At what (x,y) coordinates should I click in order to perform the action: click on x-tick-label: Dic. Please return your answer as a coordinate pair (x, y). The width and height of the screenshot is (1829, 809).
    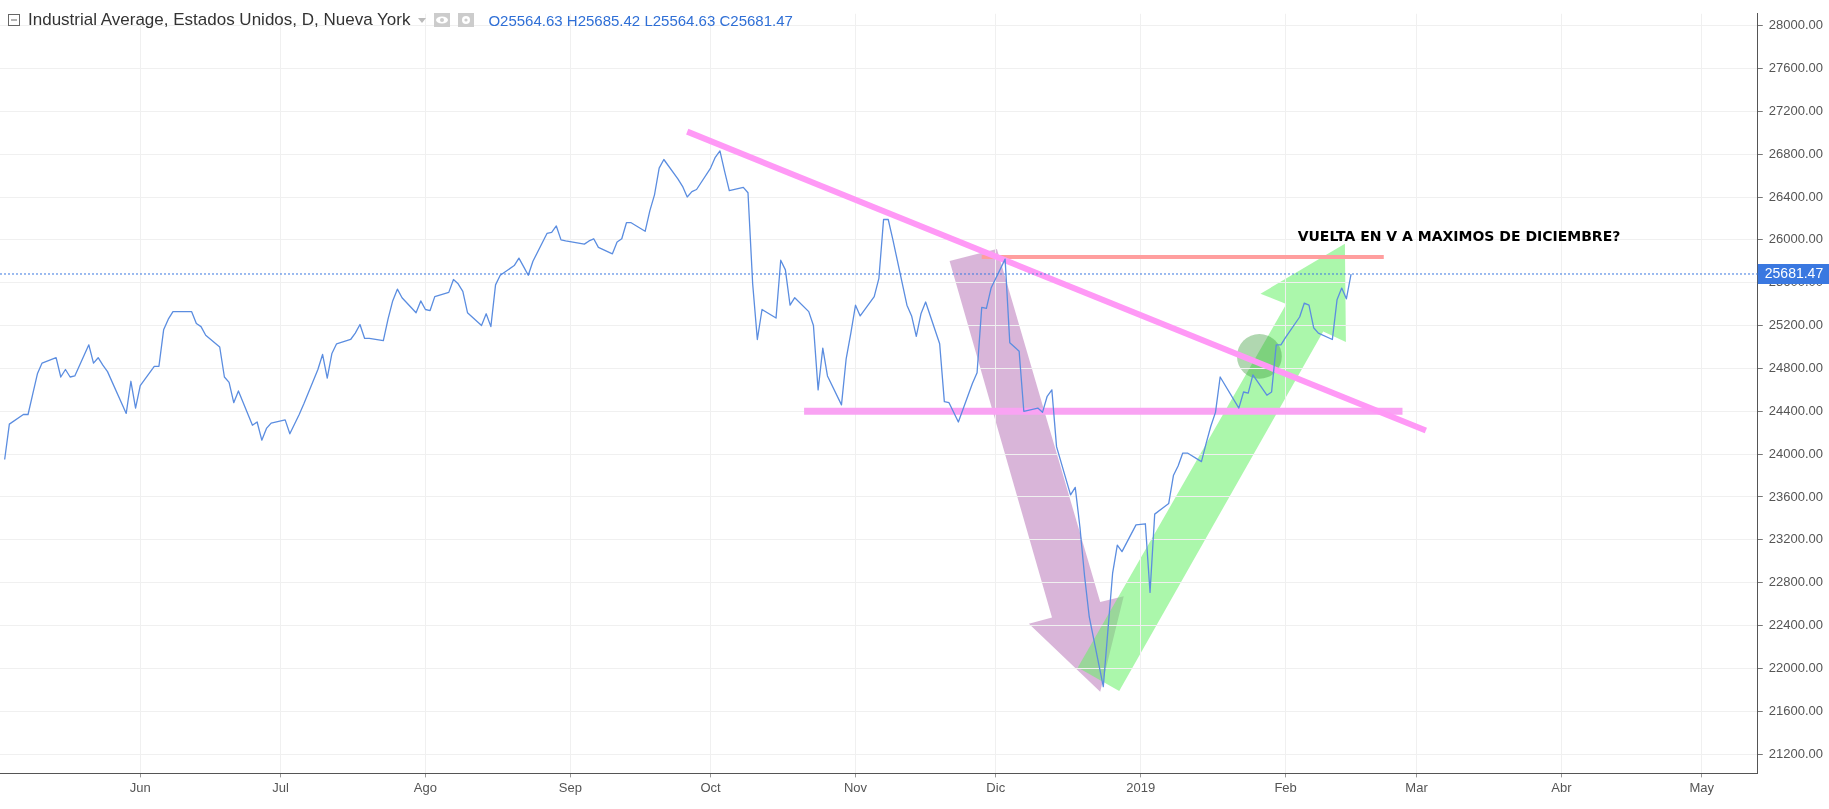
    Looking at the image, I should click on (996, 787).